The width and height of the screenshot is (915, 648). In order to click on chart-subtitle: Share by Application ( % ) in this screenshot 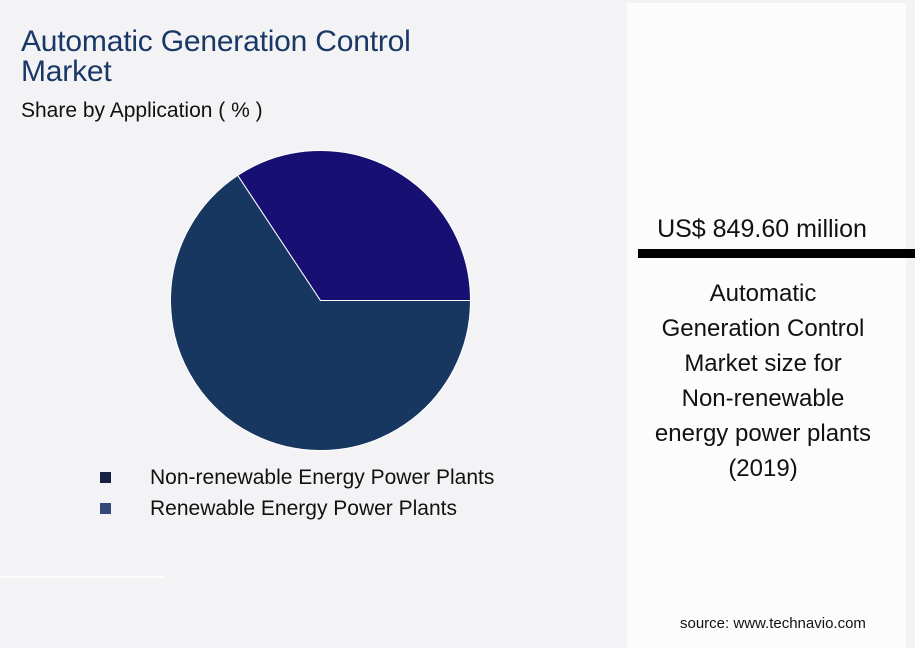, I will do `click(142, 110)`.